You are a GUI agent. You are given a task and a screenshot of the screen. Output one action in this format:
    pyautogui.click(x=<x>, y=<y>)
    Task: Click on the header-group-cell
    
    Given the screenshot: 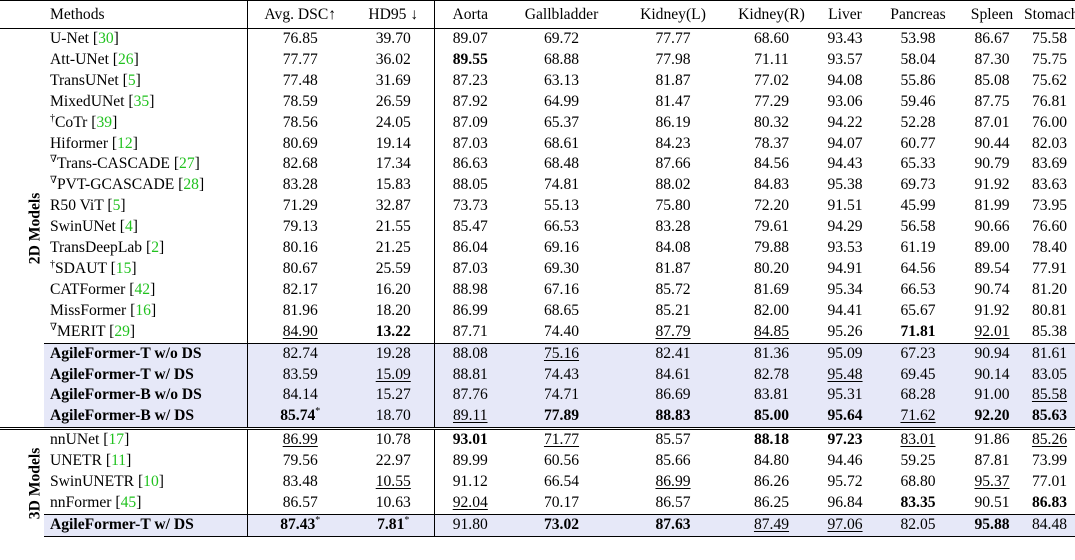 What is the action you would take?
    pyautogui.click(x=22, y=14)
    